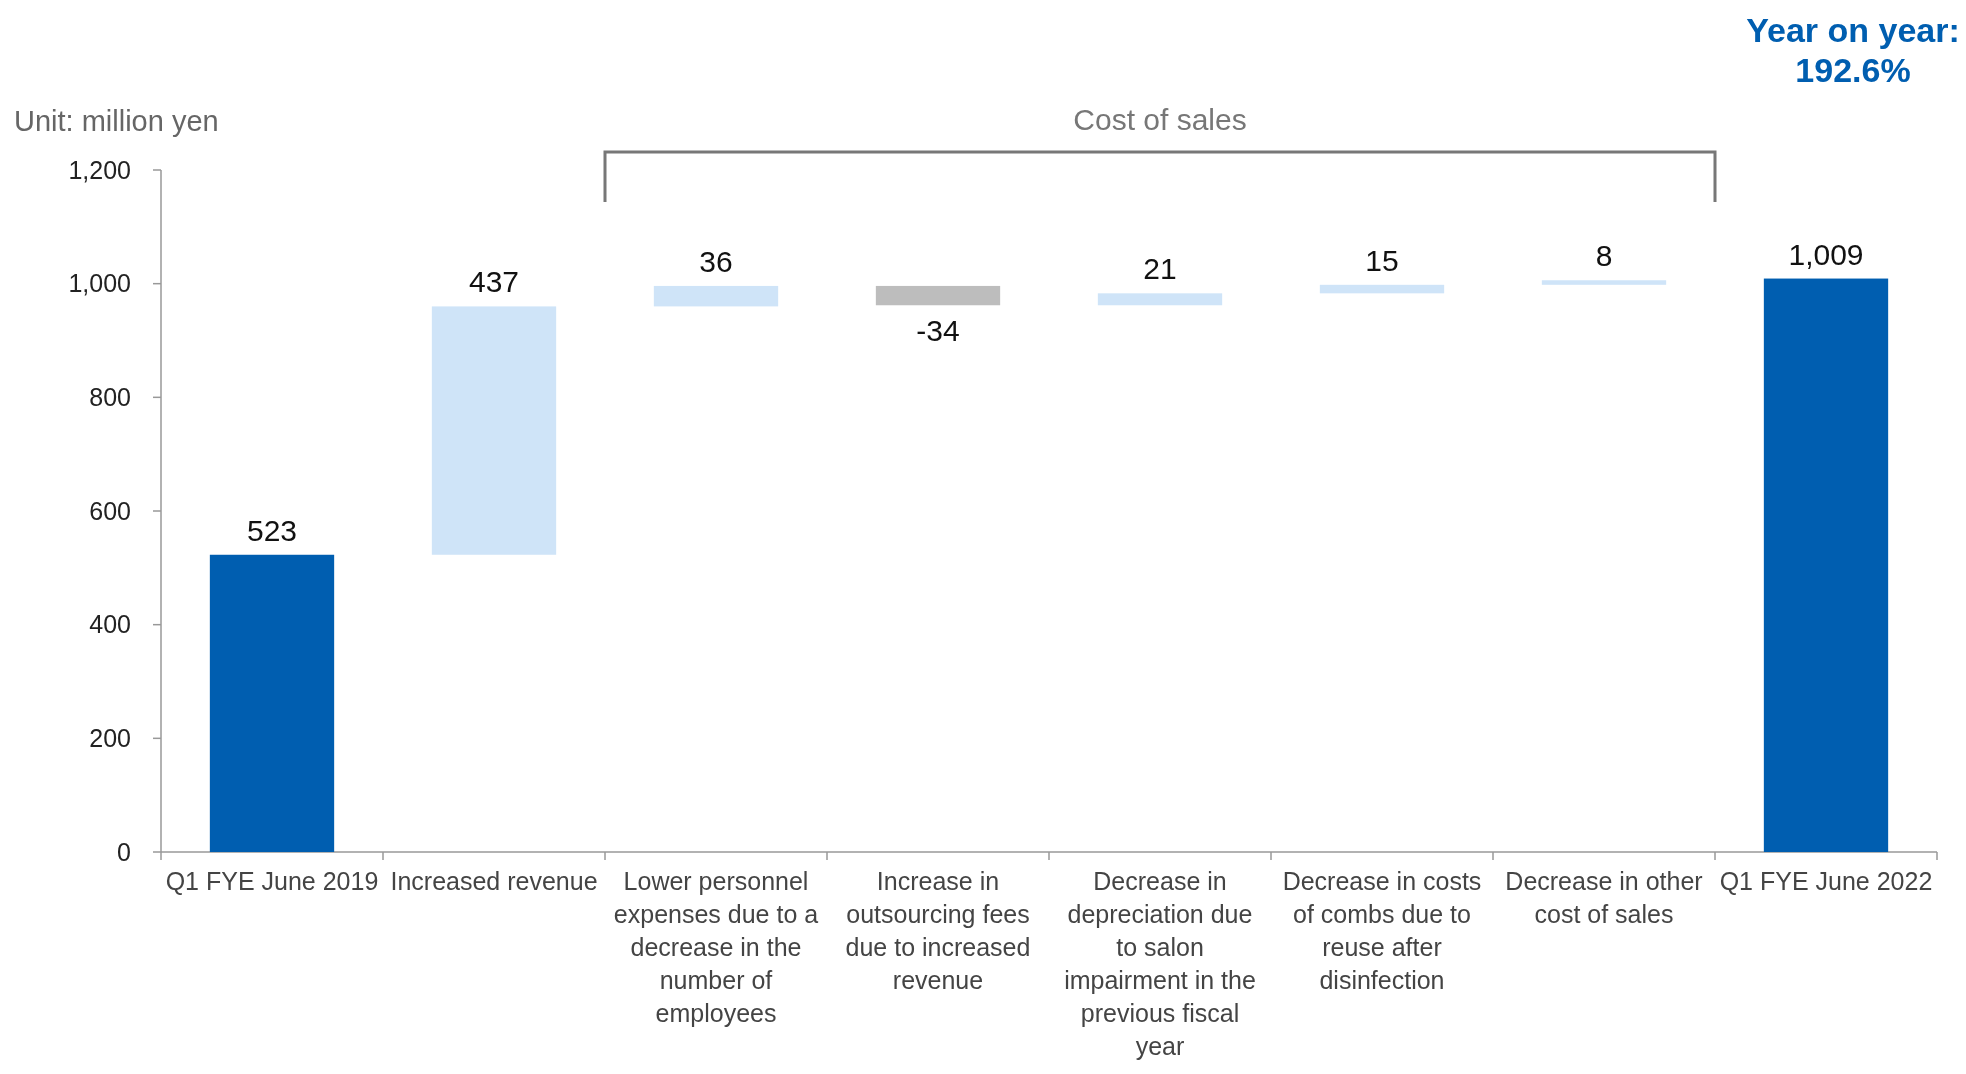 This screenshot has width=1966, height=1074. I want to click on y-tick-label: 400, so click(110, 624).